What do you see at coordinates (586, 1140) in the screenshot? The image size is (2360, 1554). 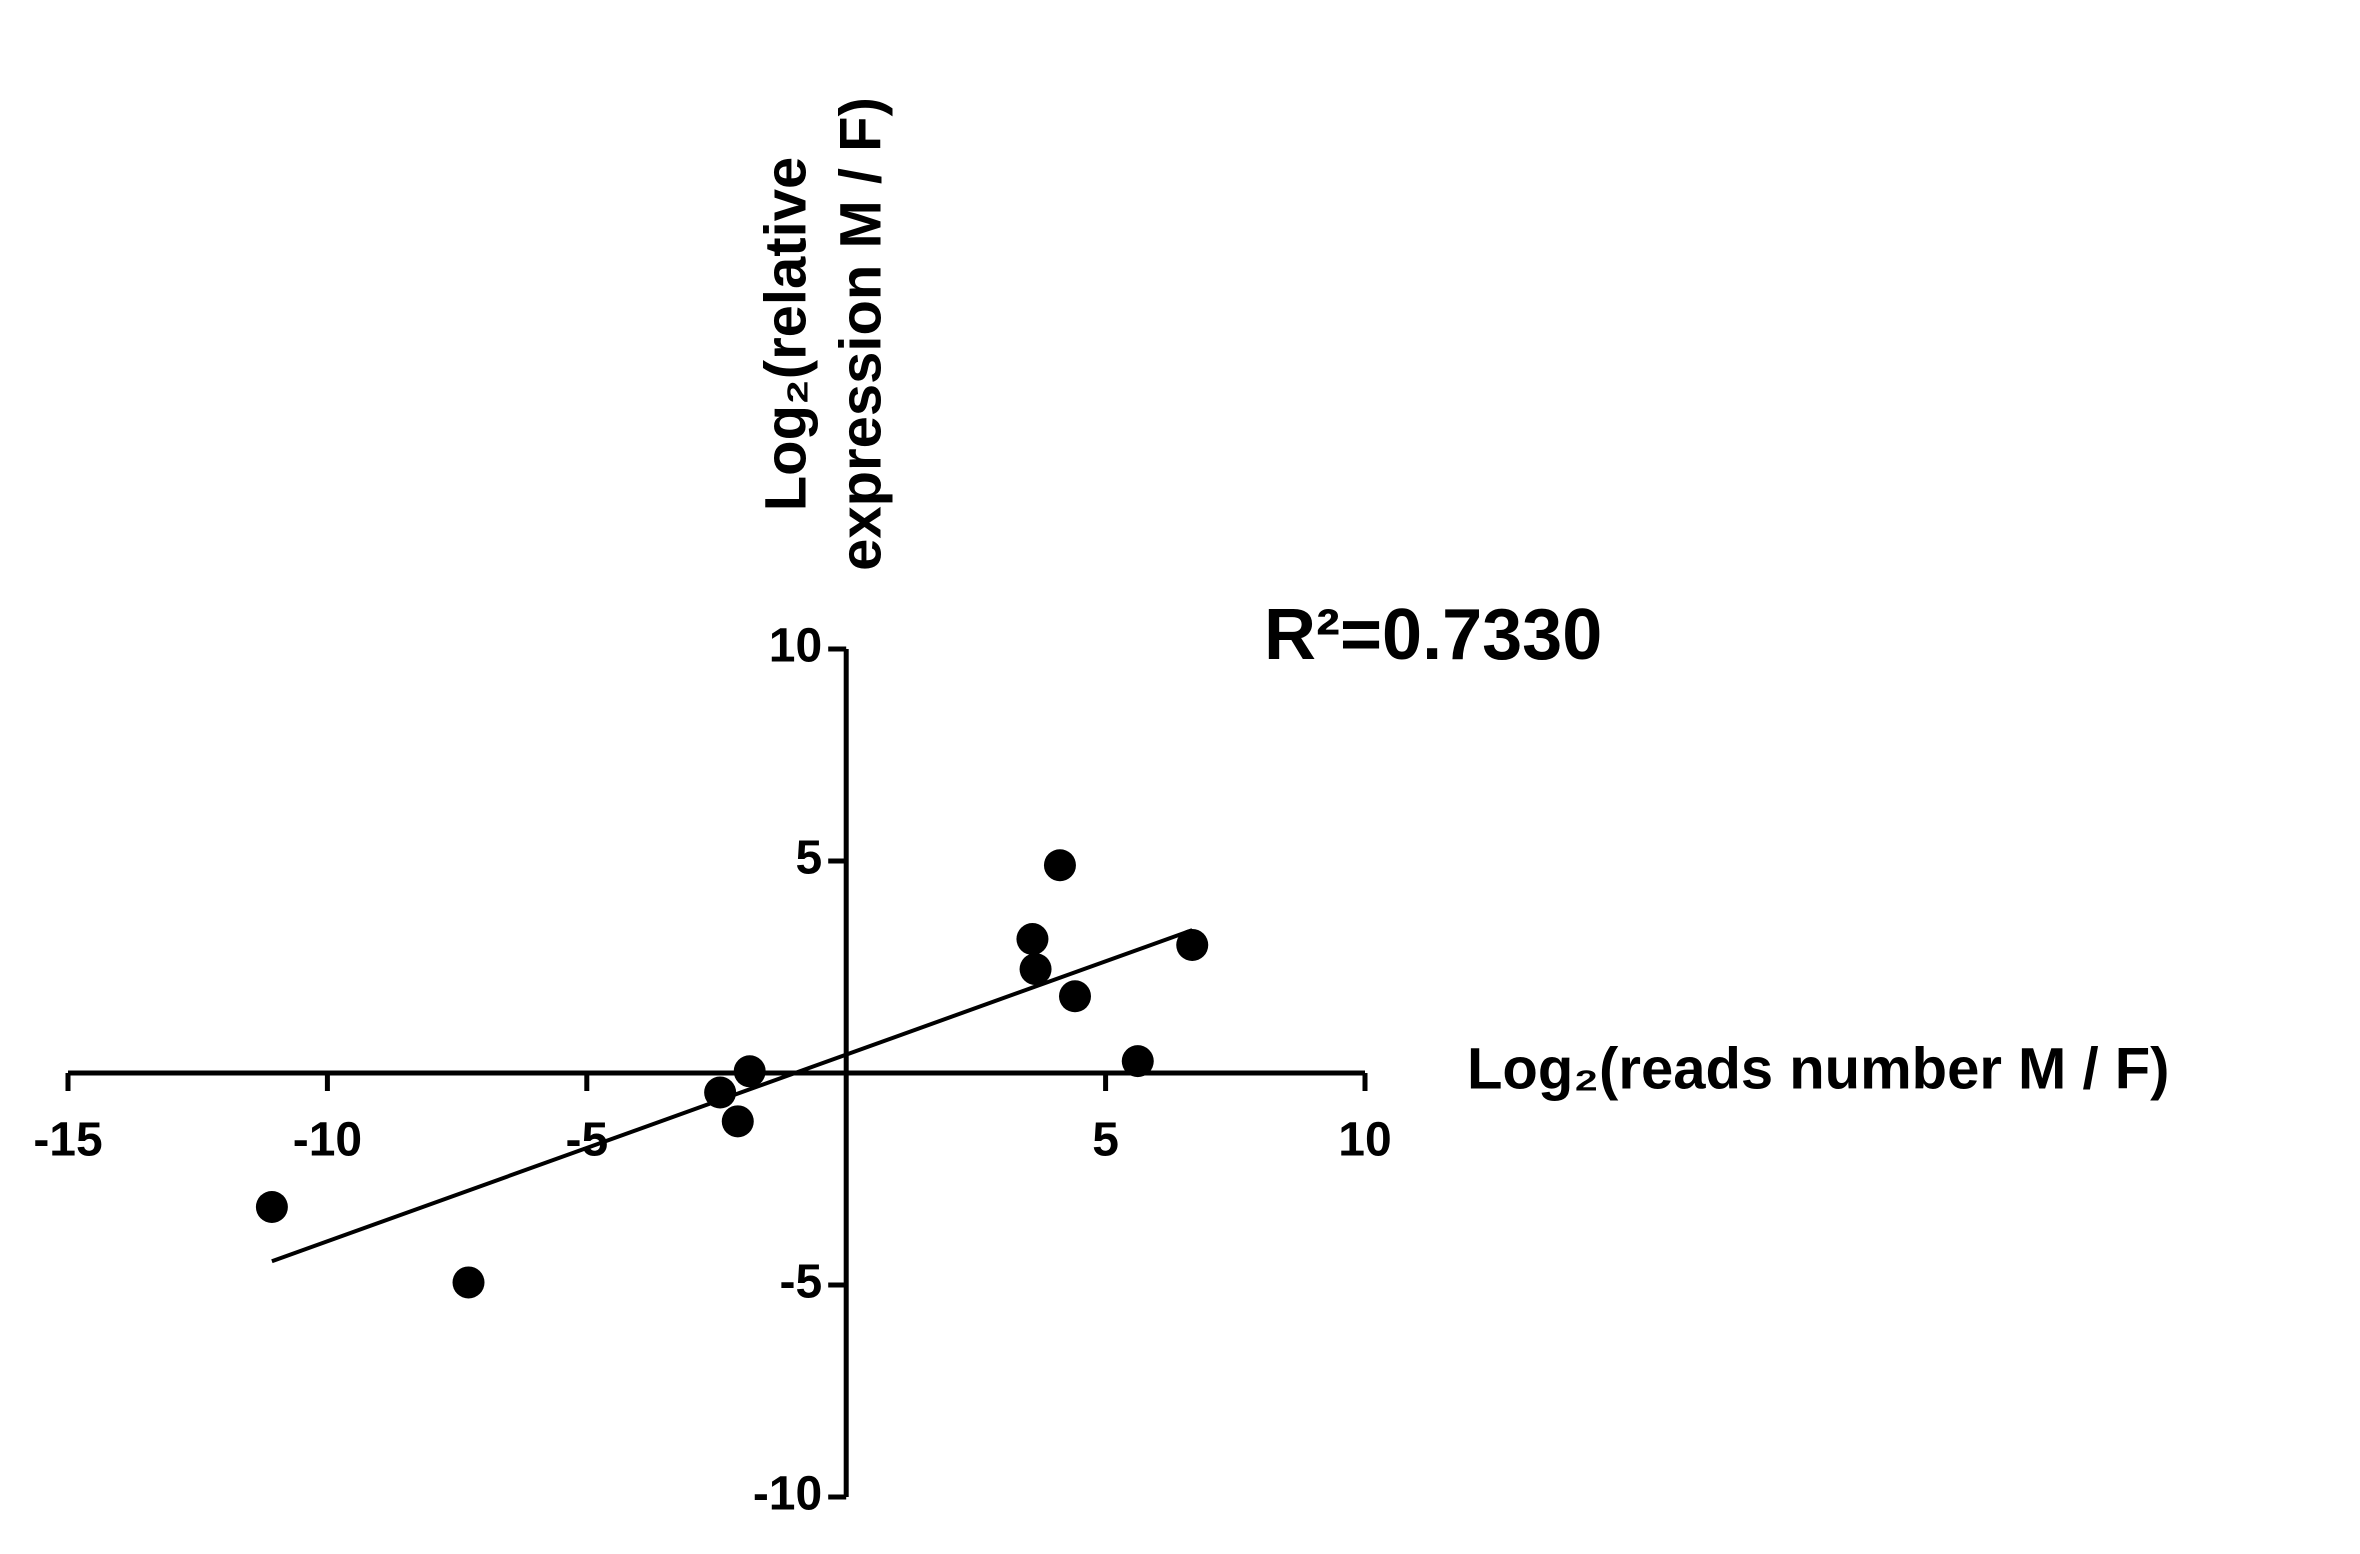 I see `x-tick-label: -5` at bounding box center [586, 1140].